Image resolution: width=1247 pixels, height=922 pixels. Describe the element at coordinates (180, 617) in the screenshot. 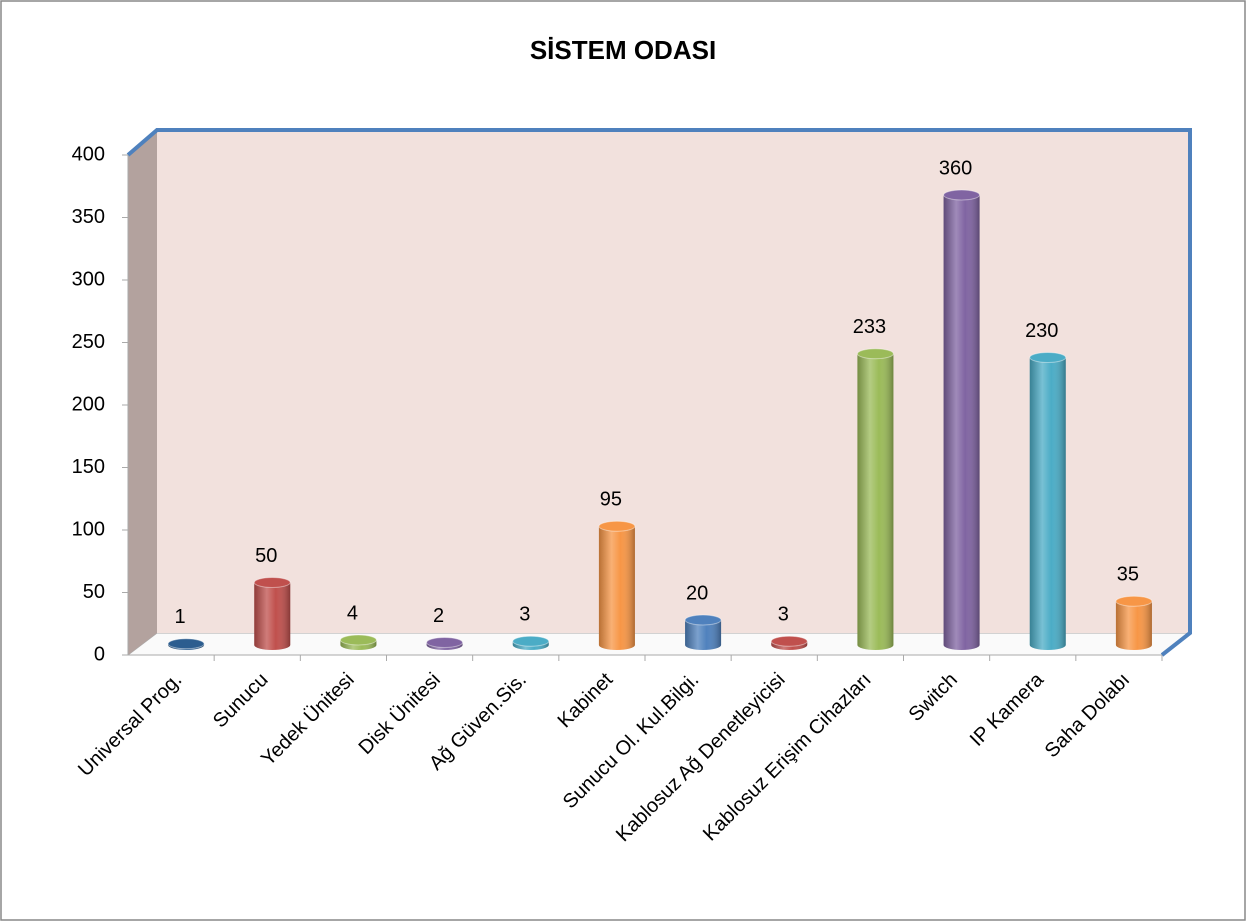

I see `data-label: 1` at that location.